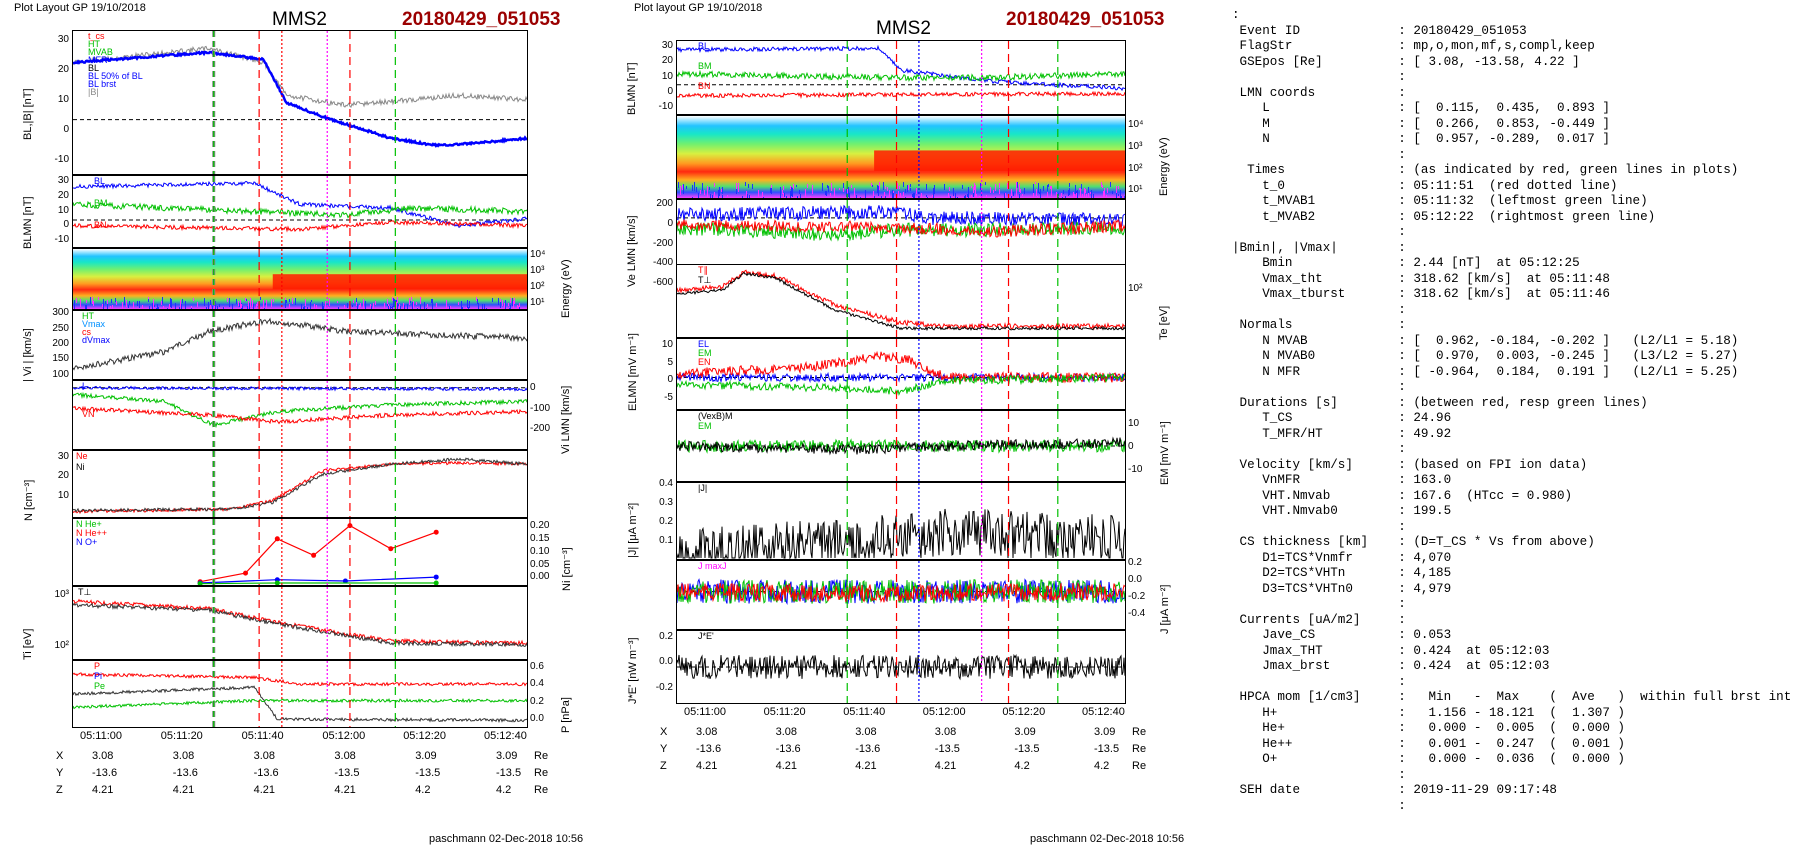 The height and width of the screenshot is (845, 1804). I want to click on mid-legend-entry: BN, so click(704, 86).